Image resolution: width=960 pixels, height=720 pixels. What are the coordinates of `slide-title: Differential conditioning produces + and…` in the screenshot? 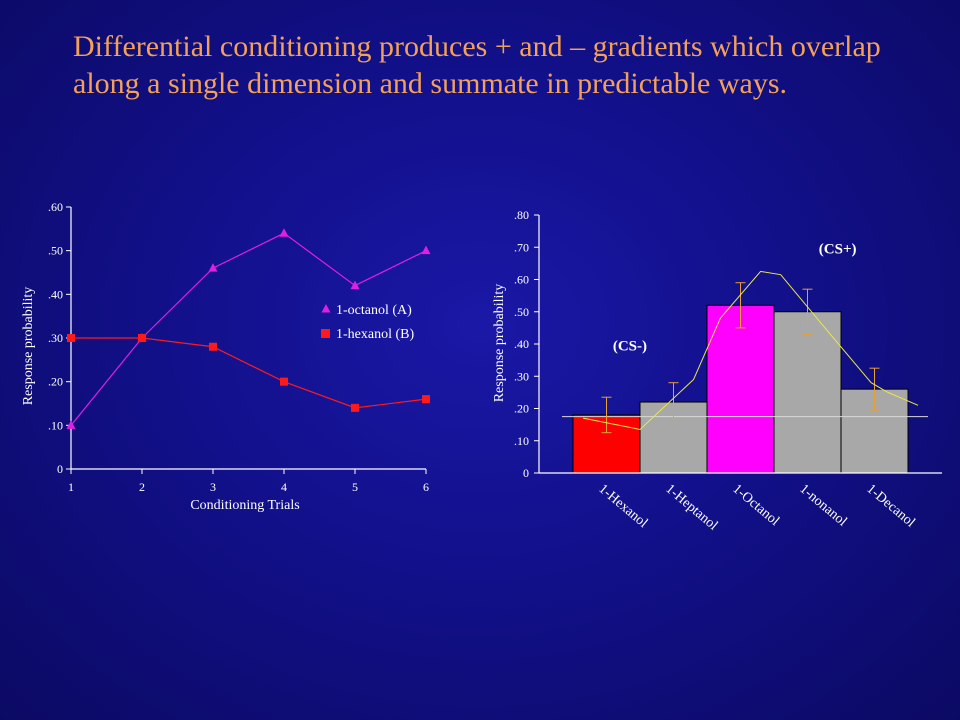 It's located at (477, 65).